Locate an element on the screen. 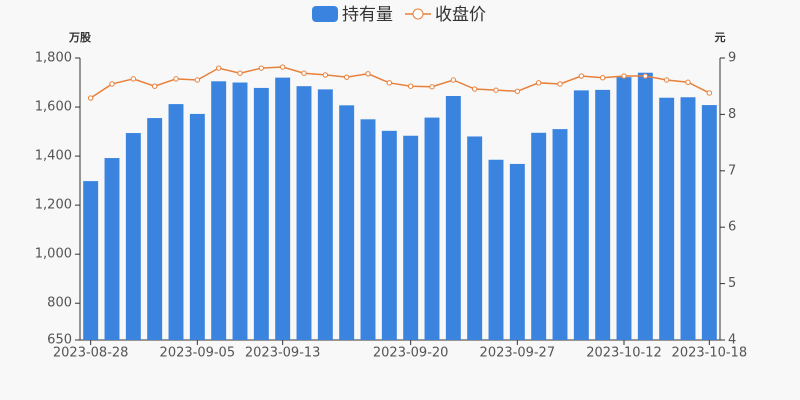 This screenshot has height=400, width=800. x-tick-label: 2023-09-13 is located at coordinates (283, 353).